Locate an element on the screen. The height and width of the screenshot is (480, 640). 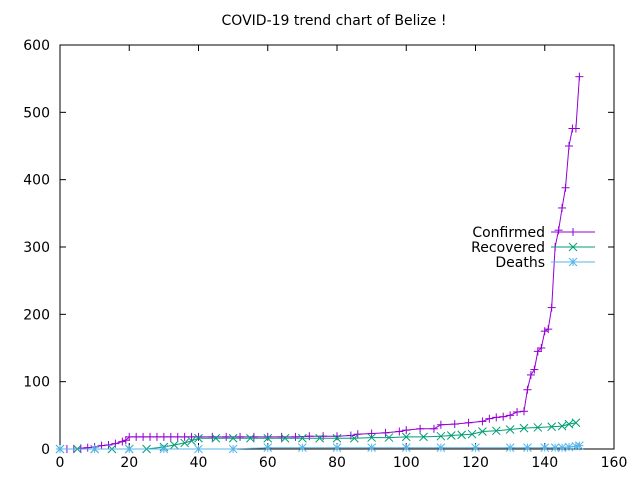
x-tick-label: 60 is located at coordinates (268, 463).